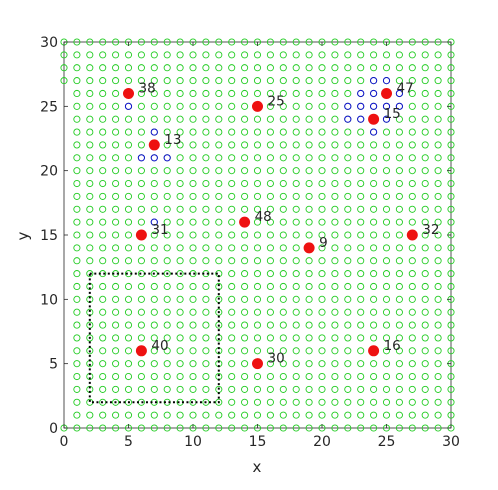 The height and width of the screenshot is (490, 498). Describe the element at coordinates (245, 222) in the screenshot. I see `red-node` at that location.